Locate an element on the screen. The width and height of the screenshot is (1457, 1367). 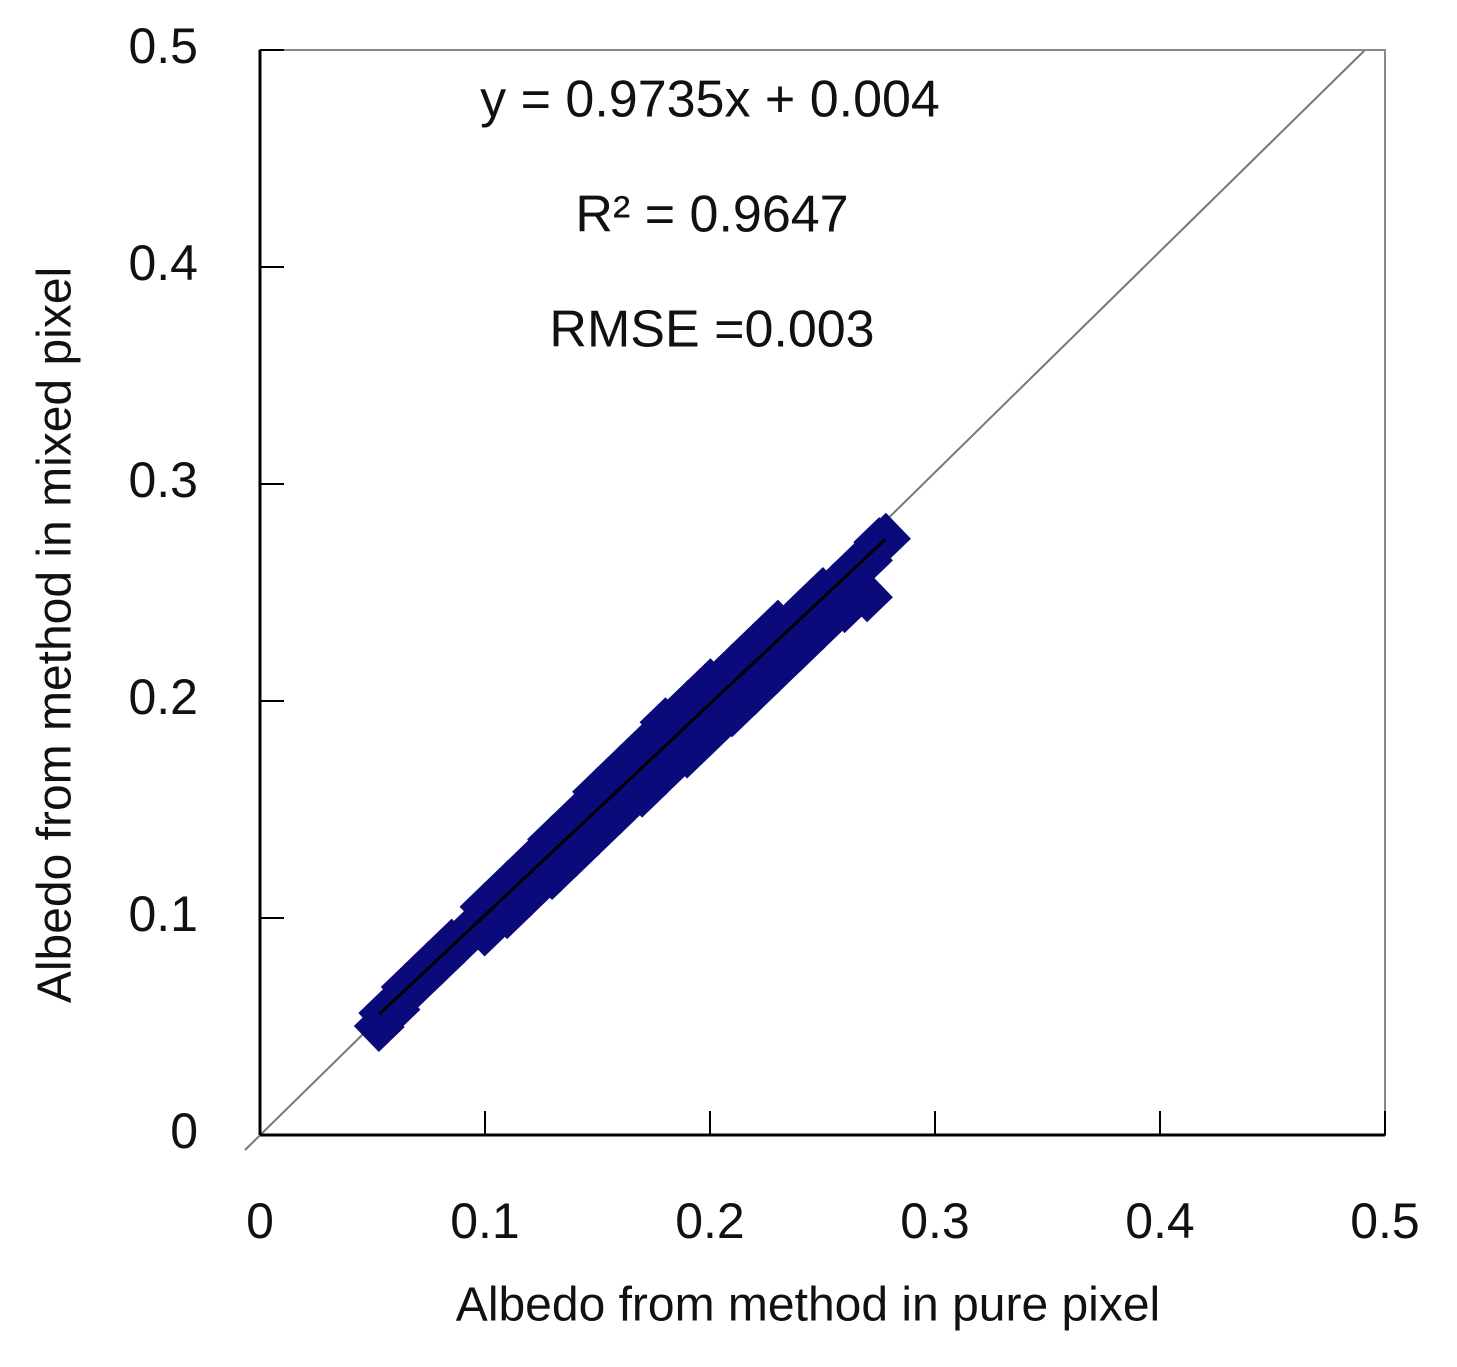
annotation: RMSE =0.003 is located at coordinates (711, 330).